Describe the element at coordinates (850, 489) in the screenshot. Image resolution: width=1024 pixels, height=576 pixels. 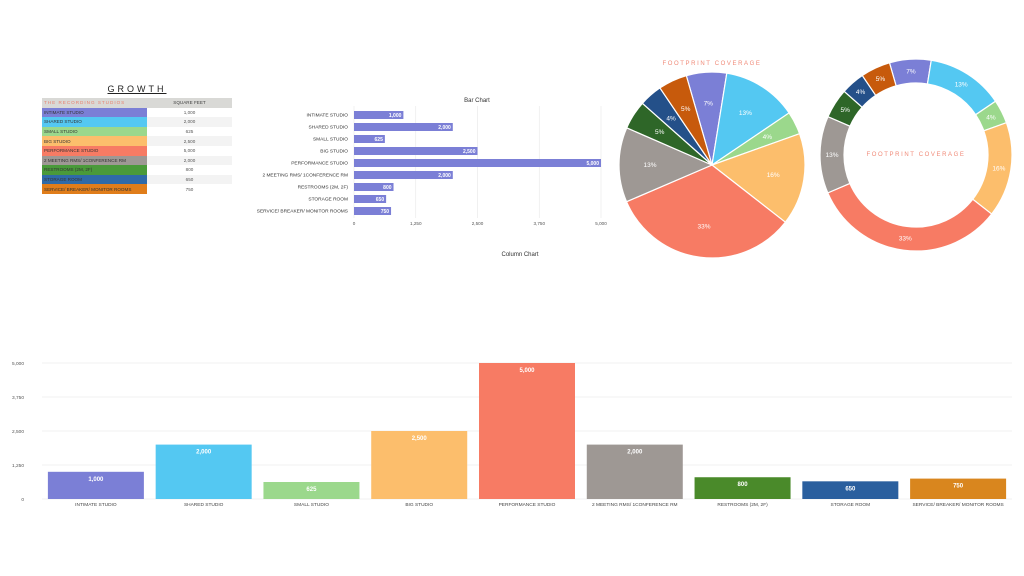
I see `column-chart-data-label: 650` at that location.